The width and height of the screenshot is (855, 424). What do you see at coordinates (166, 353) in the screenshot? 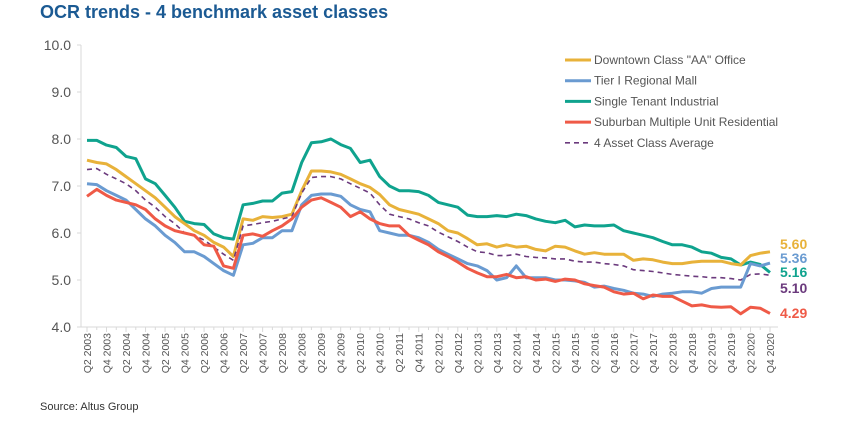
I see `x-tick-label: Q2 2005` at bounding box center [166, 353].